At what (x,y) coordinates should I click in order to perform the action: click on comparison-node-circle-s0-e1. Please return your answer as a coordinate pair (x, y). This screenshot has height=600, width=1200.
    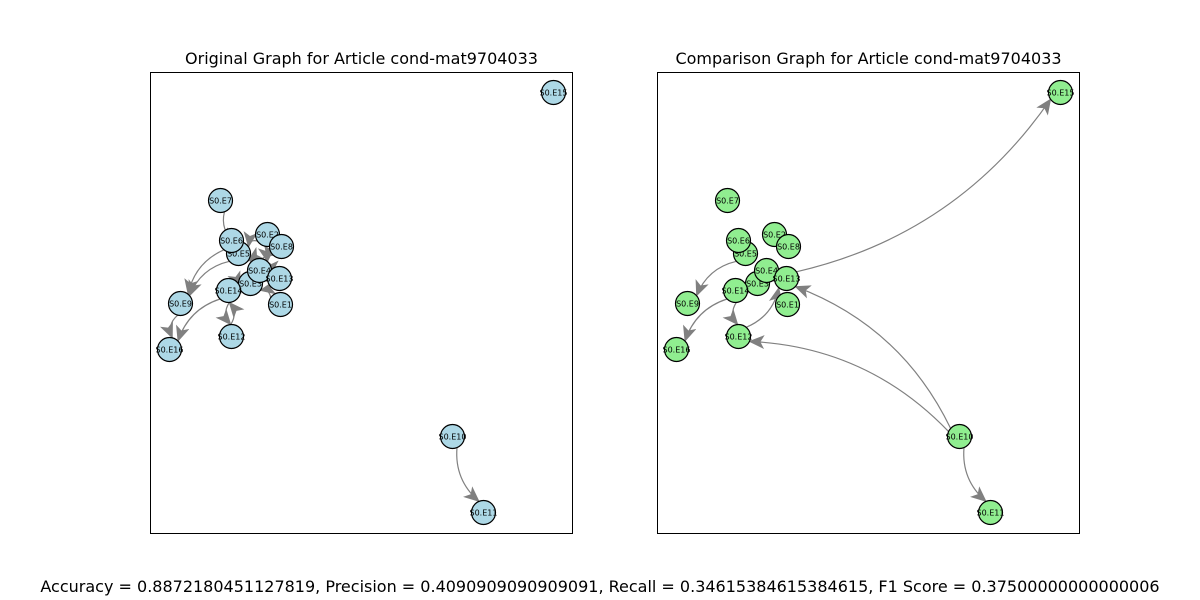
    Looking at the image, I should click on (787, 304).